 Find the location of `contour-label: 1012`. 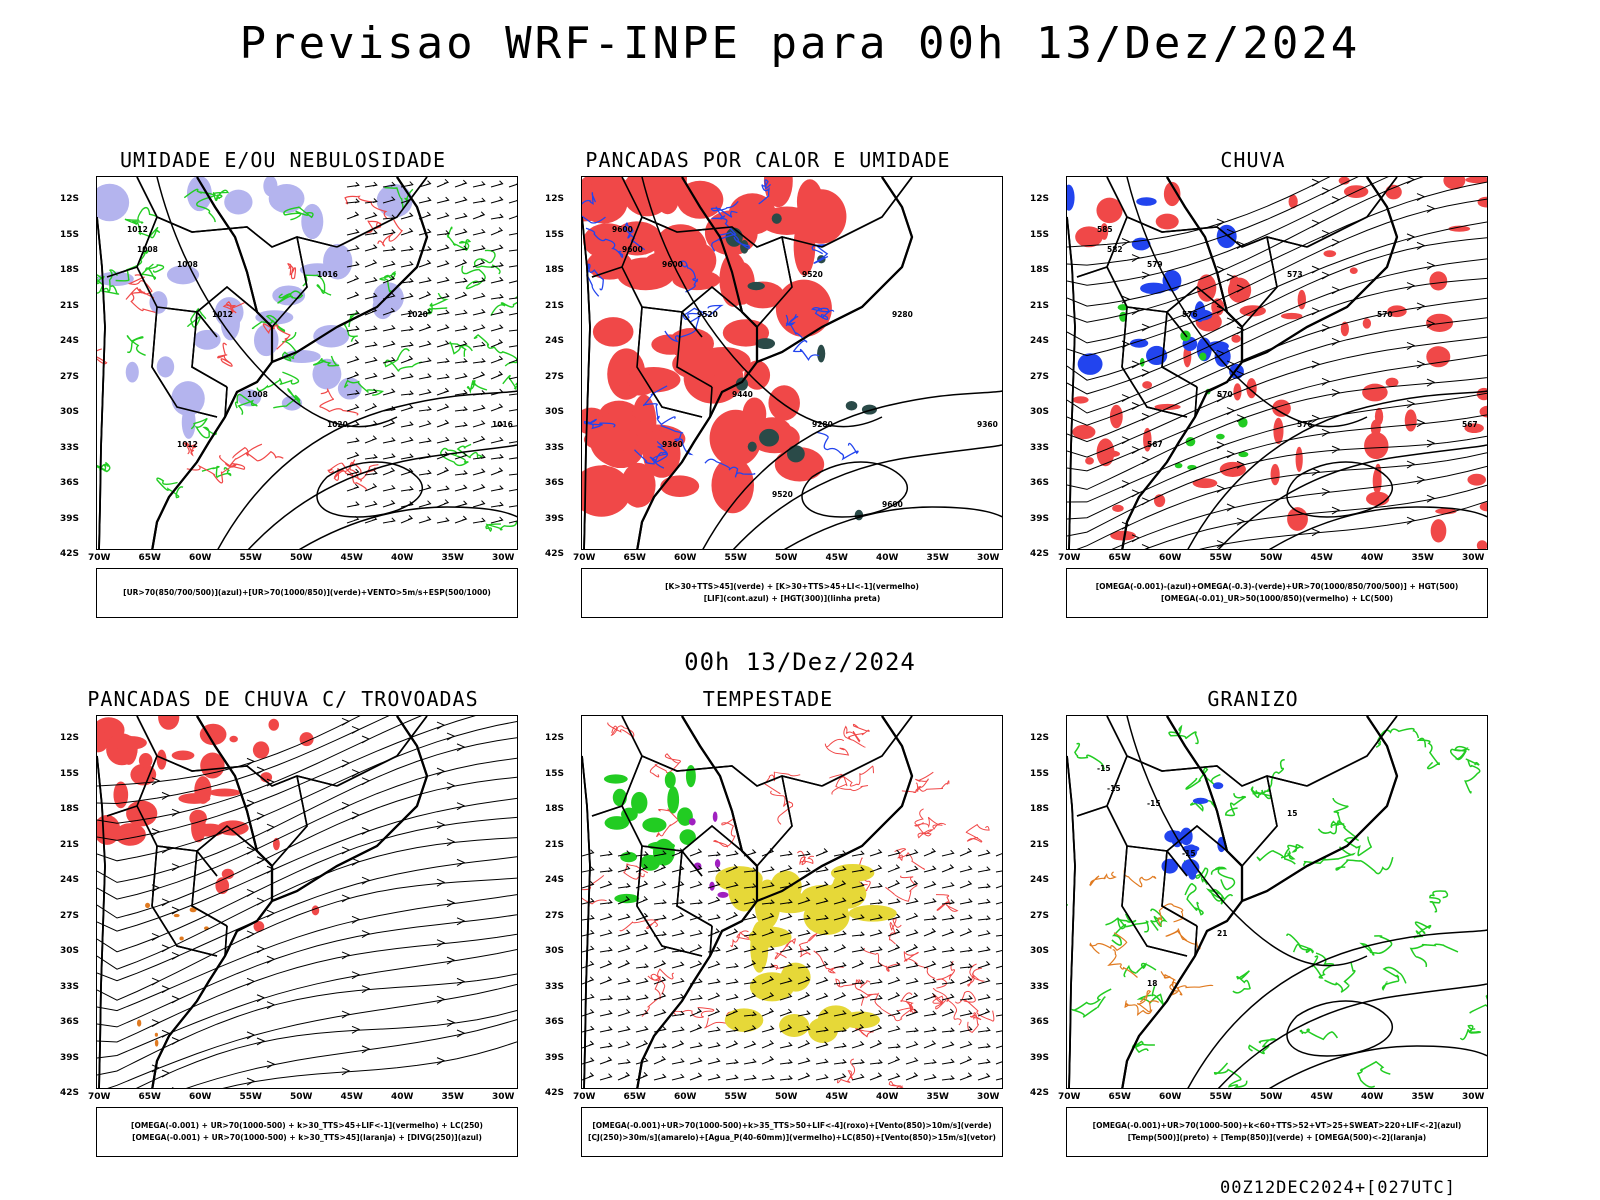

contour-label: 1012 is located at coordinates (137, 229).